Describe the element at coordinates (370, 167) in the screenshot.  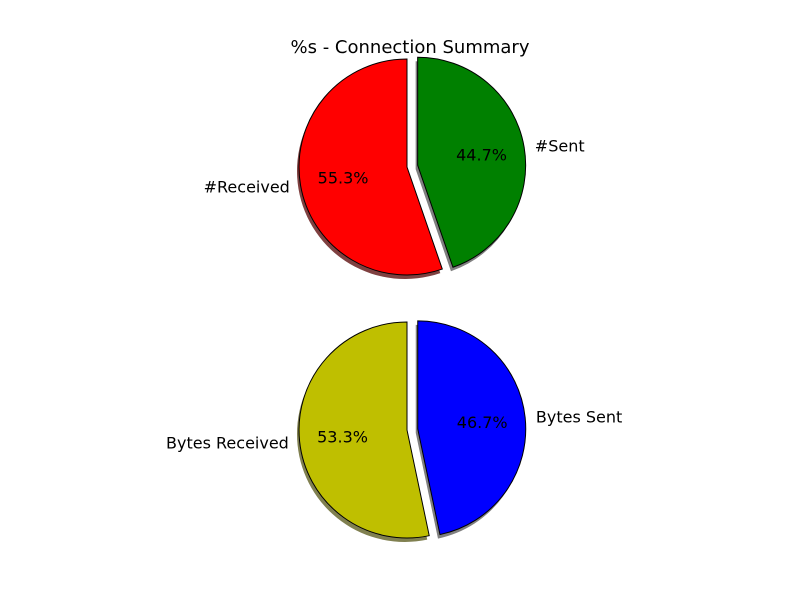
I see `pie-slice-received` at that location.